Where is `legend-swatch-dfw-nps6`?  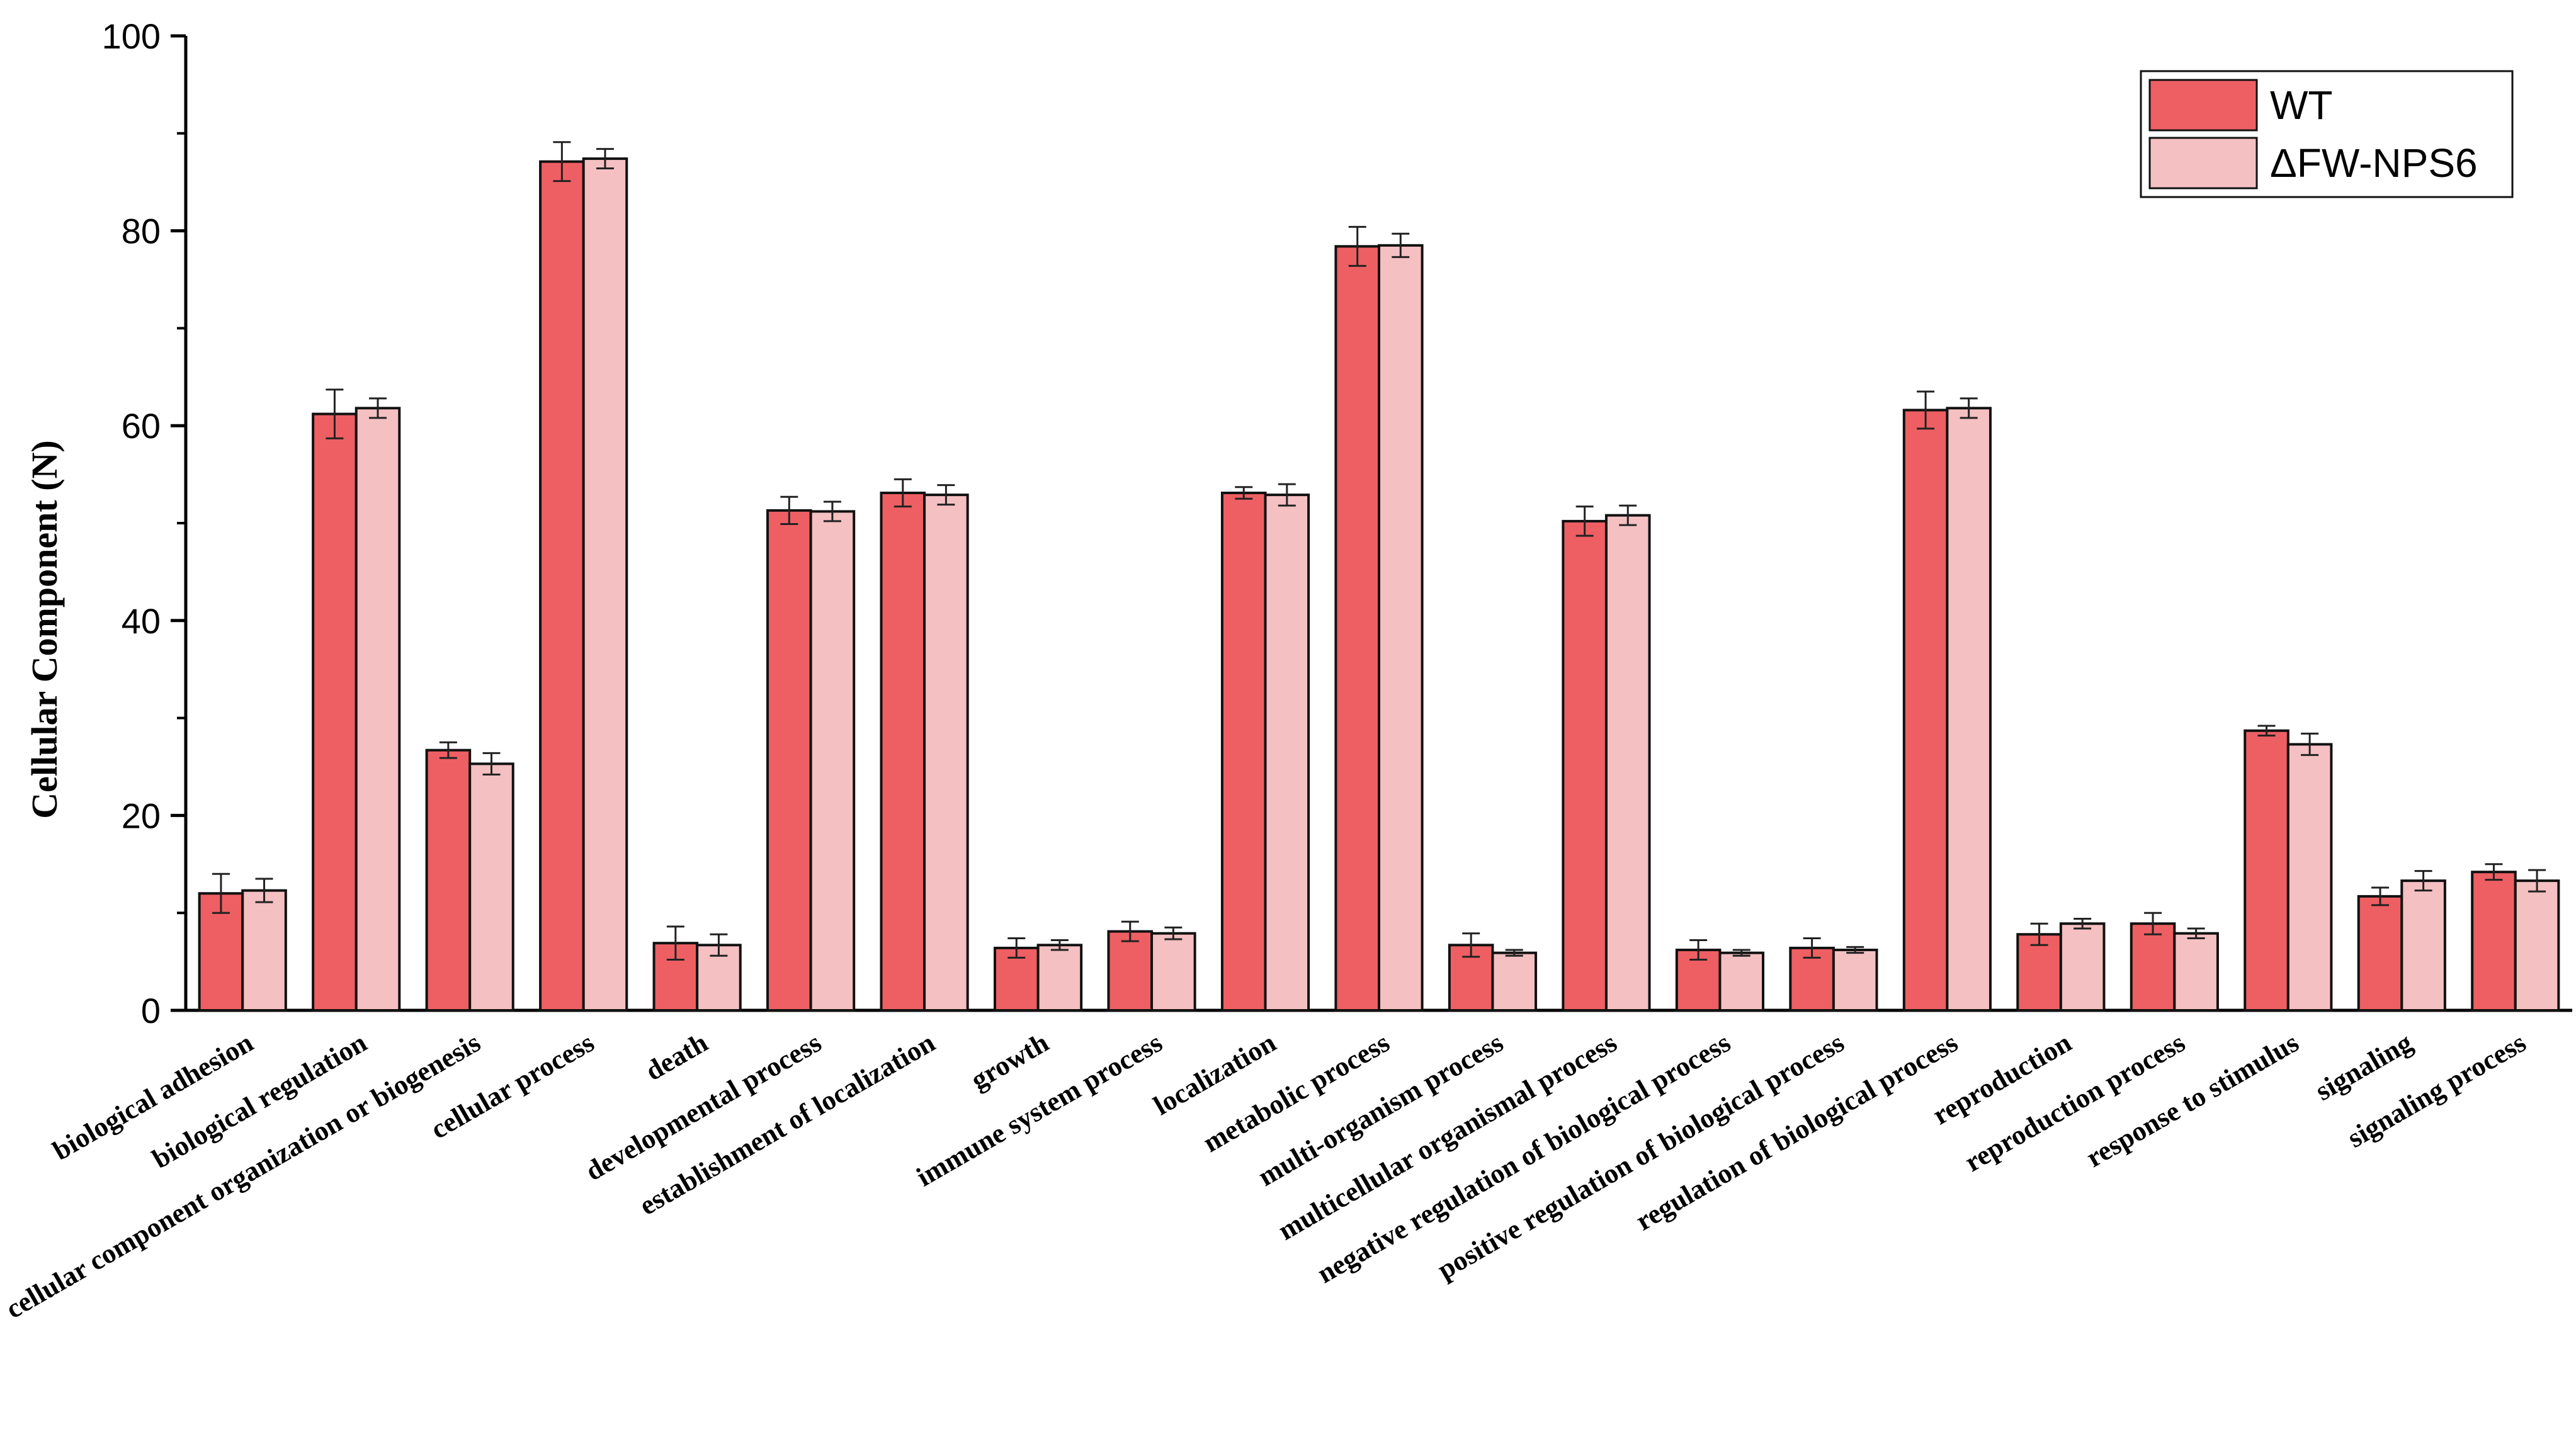 legend-swatch-dfw-nps6 is located at coordinates (2203, 163).